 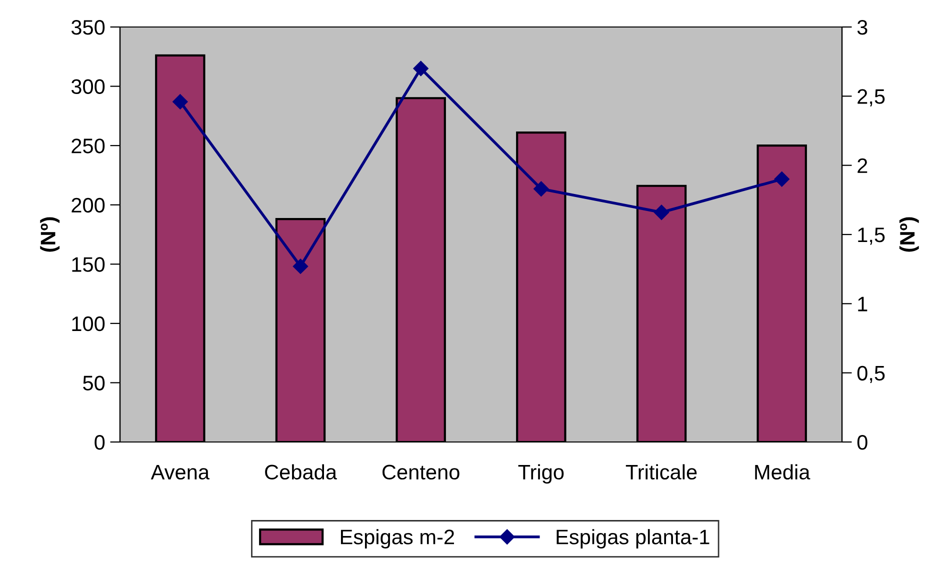 I want to click on y2-tick-label: 1, so click(x=863, y=304).